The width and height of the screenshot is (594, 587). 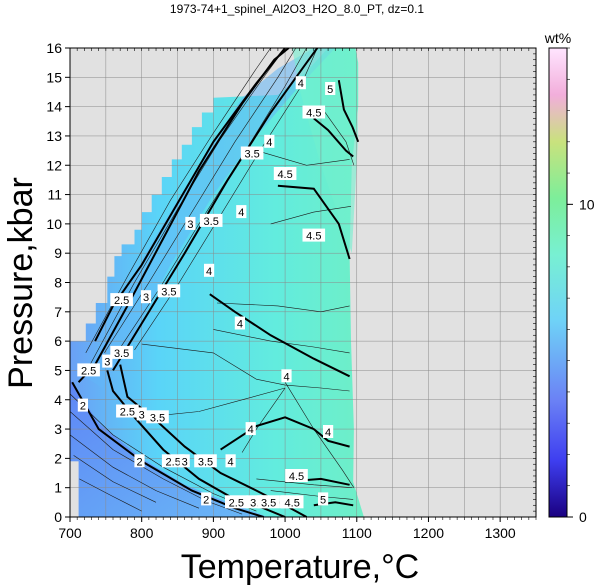 What do you see at coordinates (54, 165) in the screenshot?
I see `y-tick-label: 12` at bounding box center [54, 165].